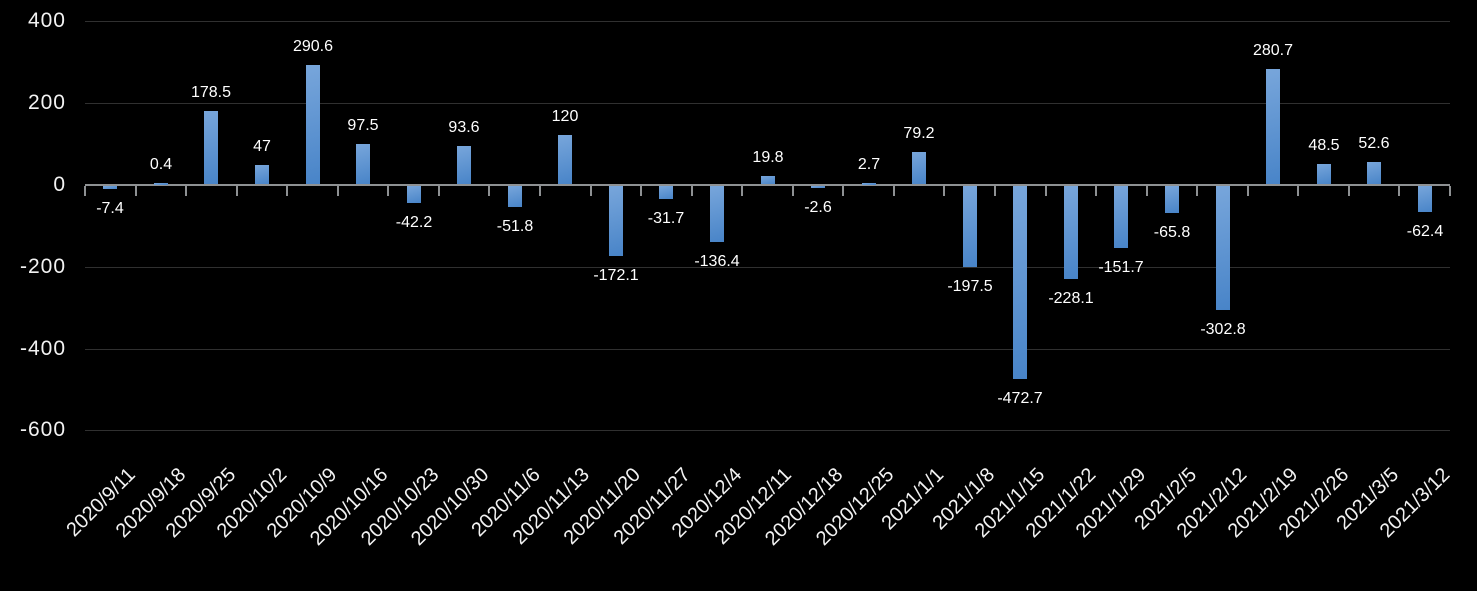  What do you see at coordinates (363, 125) in the screenshot?
I see `bar-value-label: 97.5` at bounding box center [363, 125].